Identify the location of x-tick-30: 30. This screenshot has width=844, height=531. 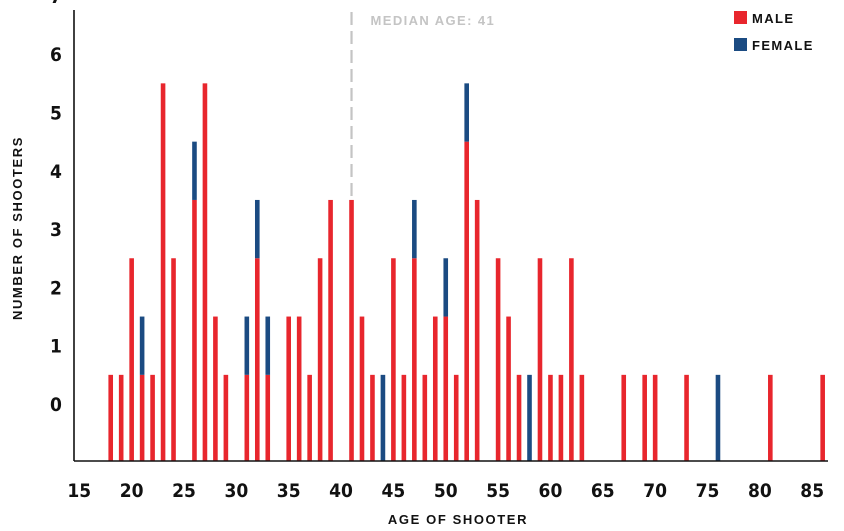
(236, 491).